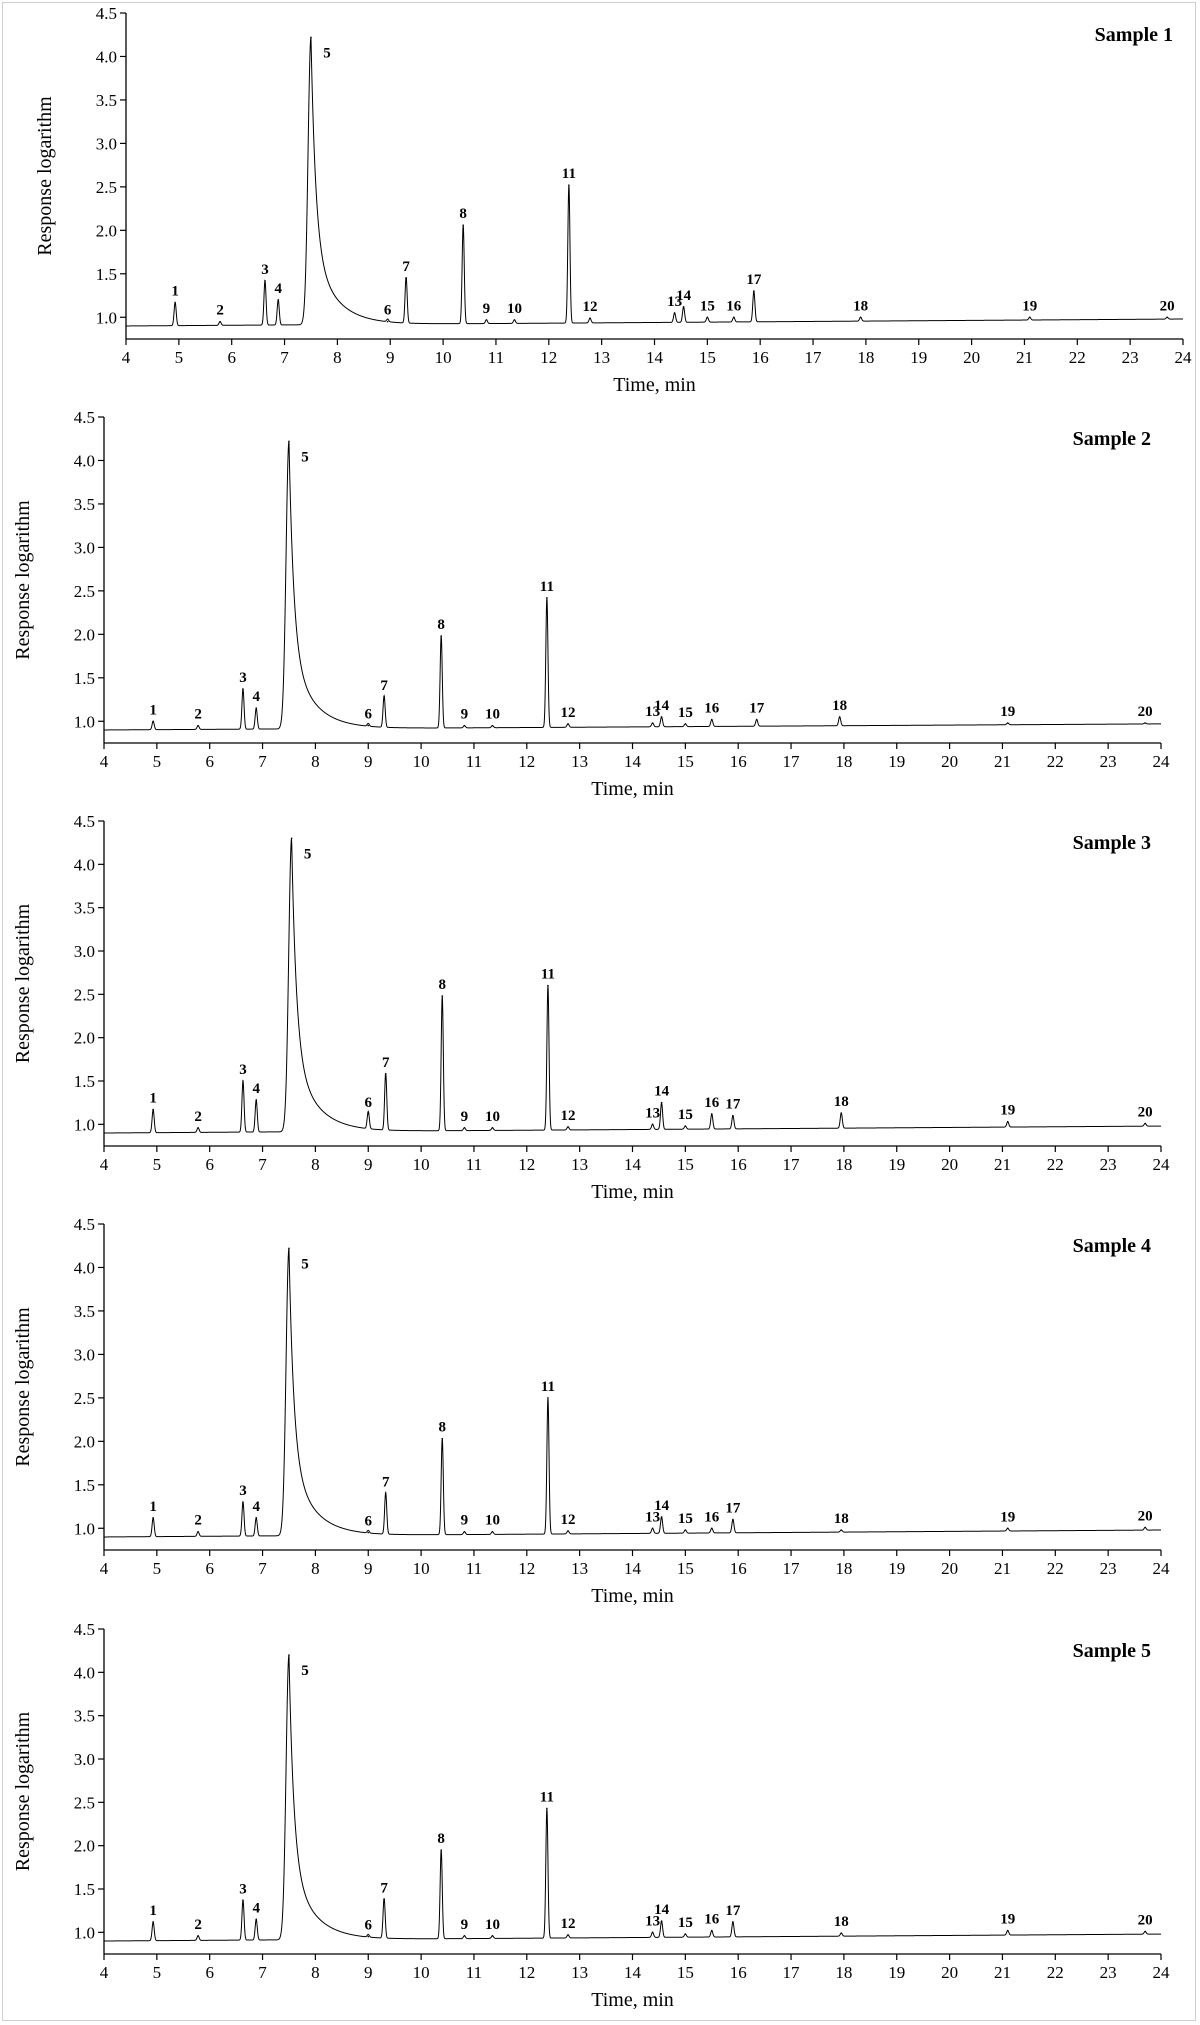  I want to click on peak-label-8: 8, so click(442, 1428).